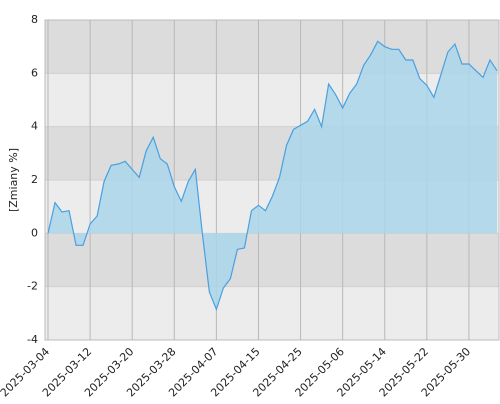 Image resolution: width=500 pixels, height=404 pixels. I want to click on y-tick-label: 2, so click(34, 179).